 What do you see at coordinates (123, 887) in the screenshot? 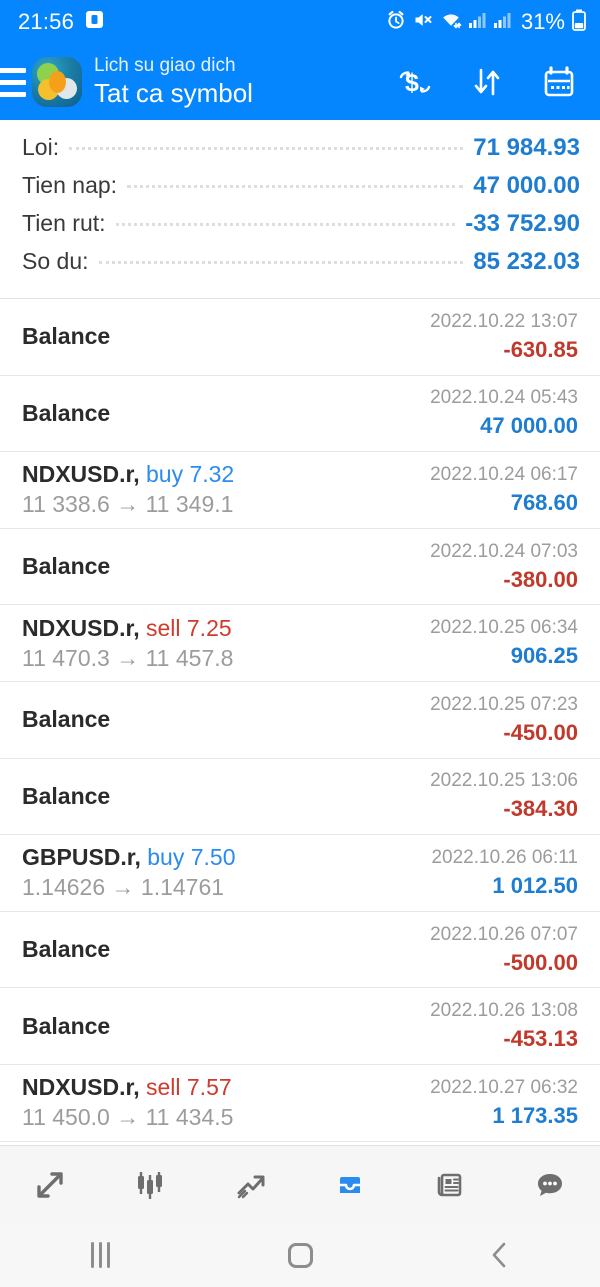
I see `transaction-prices: 1.14626 → 1.14761` at bounding box center [123, 887].